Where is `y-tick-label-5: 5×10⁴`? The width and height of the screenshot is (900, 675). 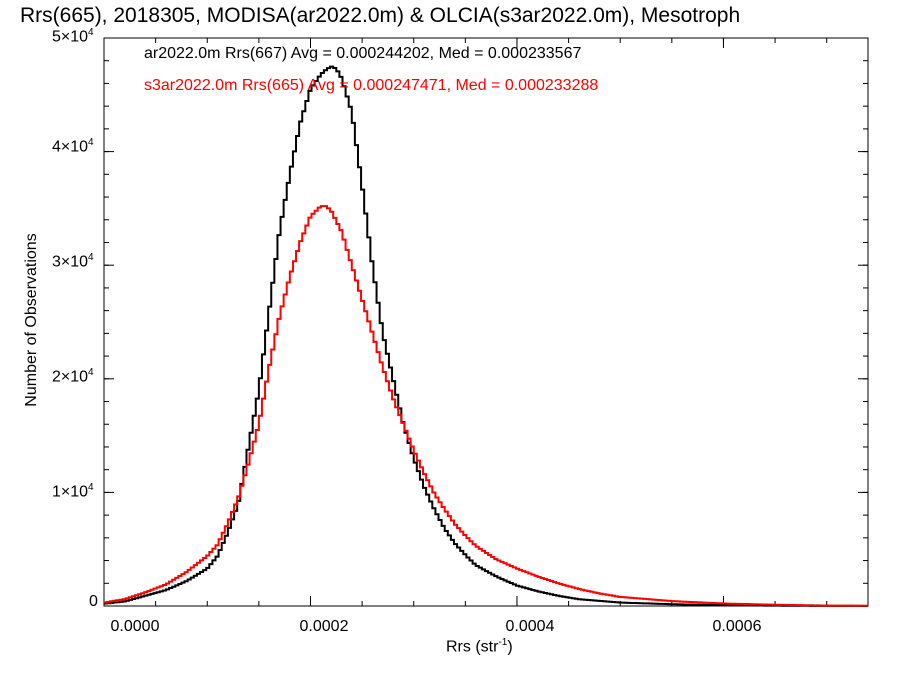
y-tick-label-5: 5×10⁴ is located at coordinates (73, 36).